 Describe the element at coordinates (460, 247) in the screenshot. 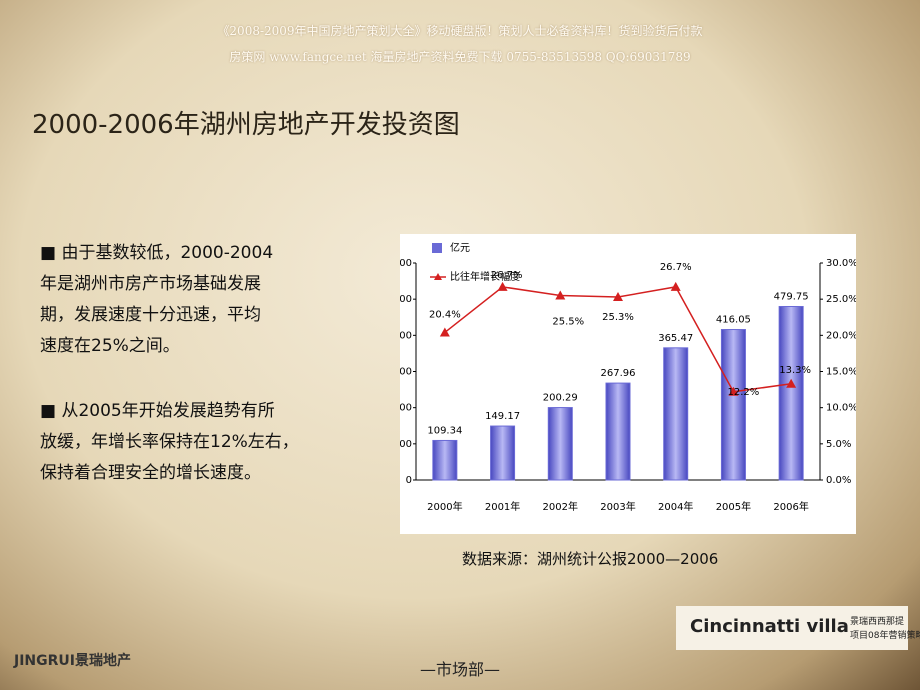

I see `legend-label: 亿元` at that location.